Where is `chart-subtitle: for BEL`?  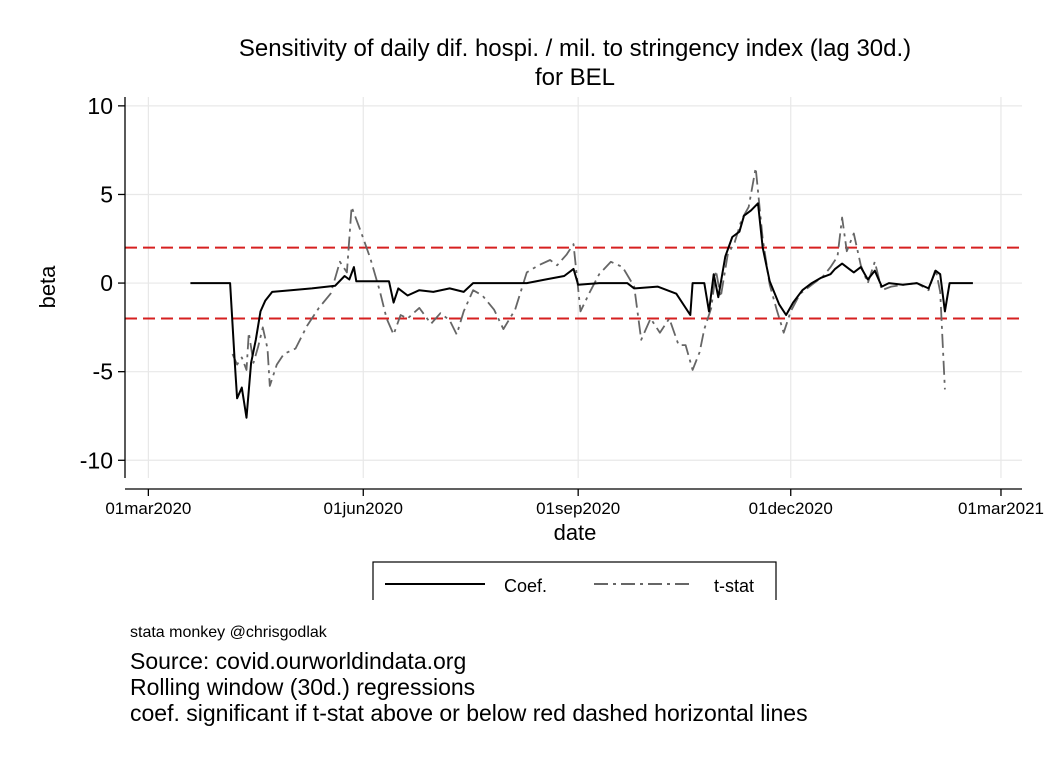
chart-subtitle: for BEL is located at coordinates (575, 77).